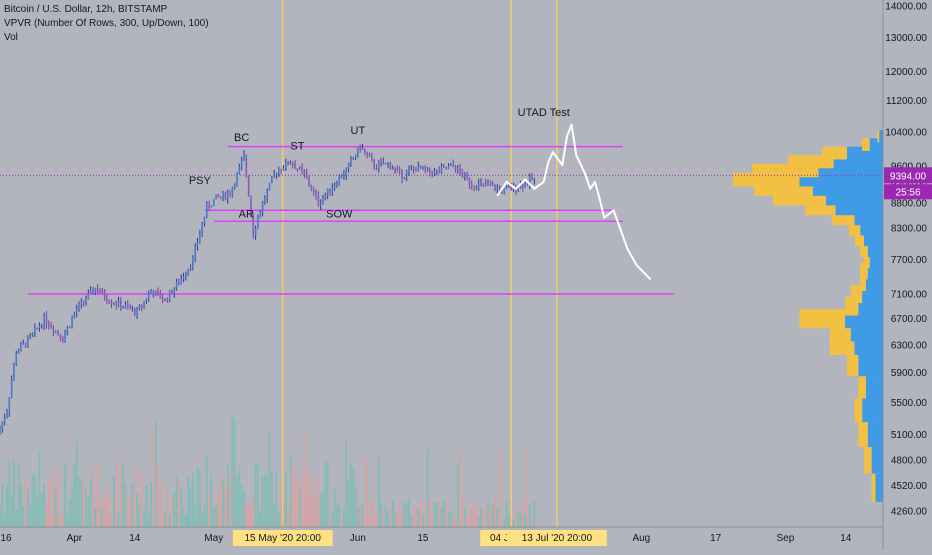 The height and width of the screenshot is (555, 932). Describe the element at coordinates (909, 228) in the screenshot. I see `price-tick-label: 8300.00` at that location.